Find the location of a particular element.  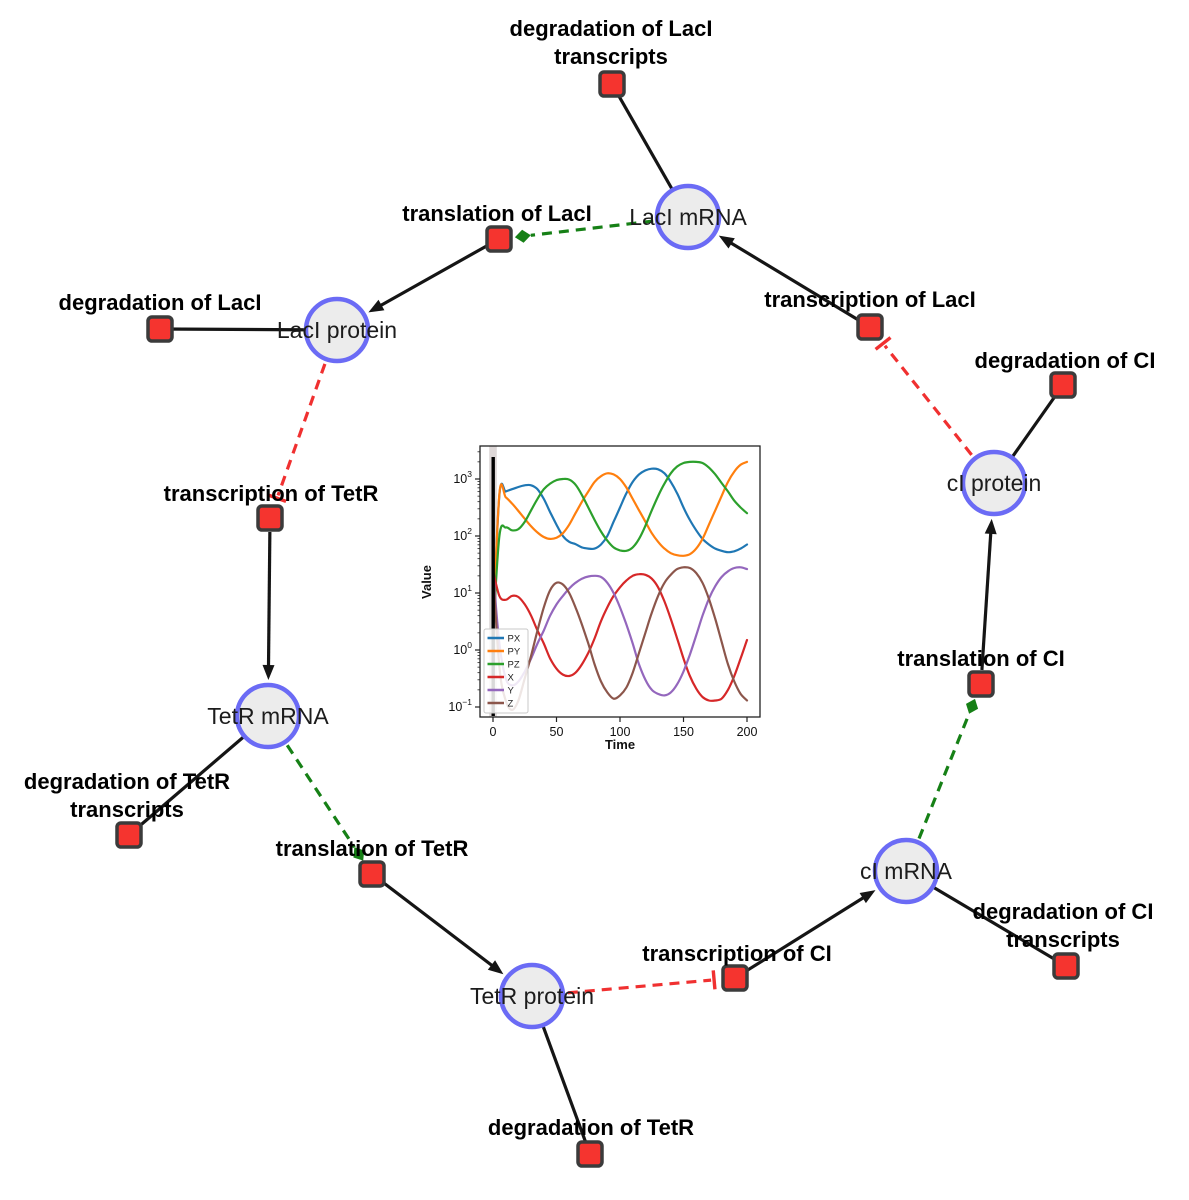

species-label-tetr_mrna: TetR mRNA is located at coordinates (268, 716).